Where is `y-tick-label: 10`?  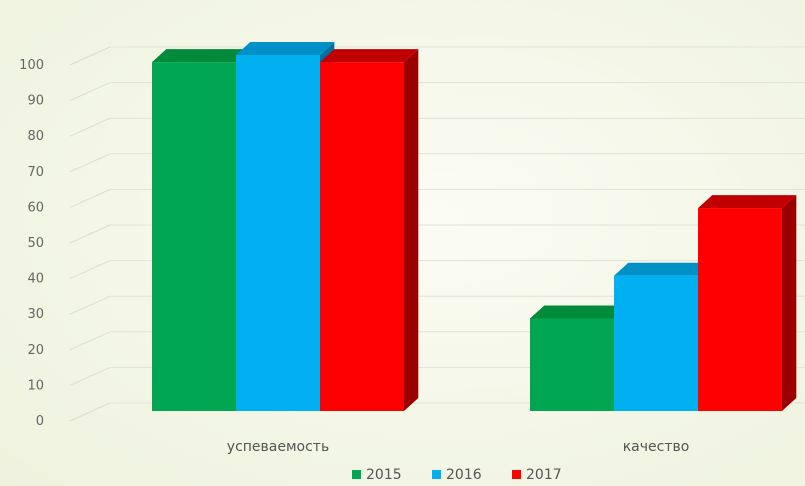
y-tick-label: 10 is located at coordinates (35, 385).